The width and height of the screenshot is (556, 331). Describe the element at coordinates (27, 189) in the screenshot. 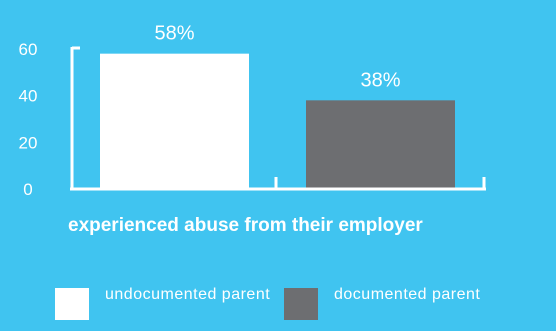

I see `y-tick-label: 0` at that location.